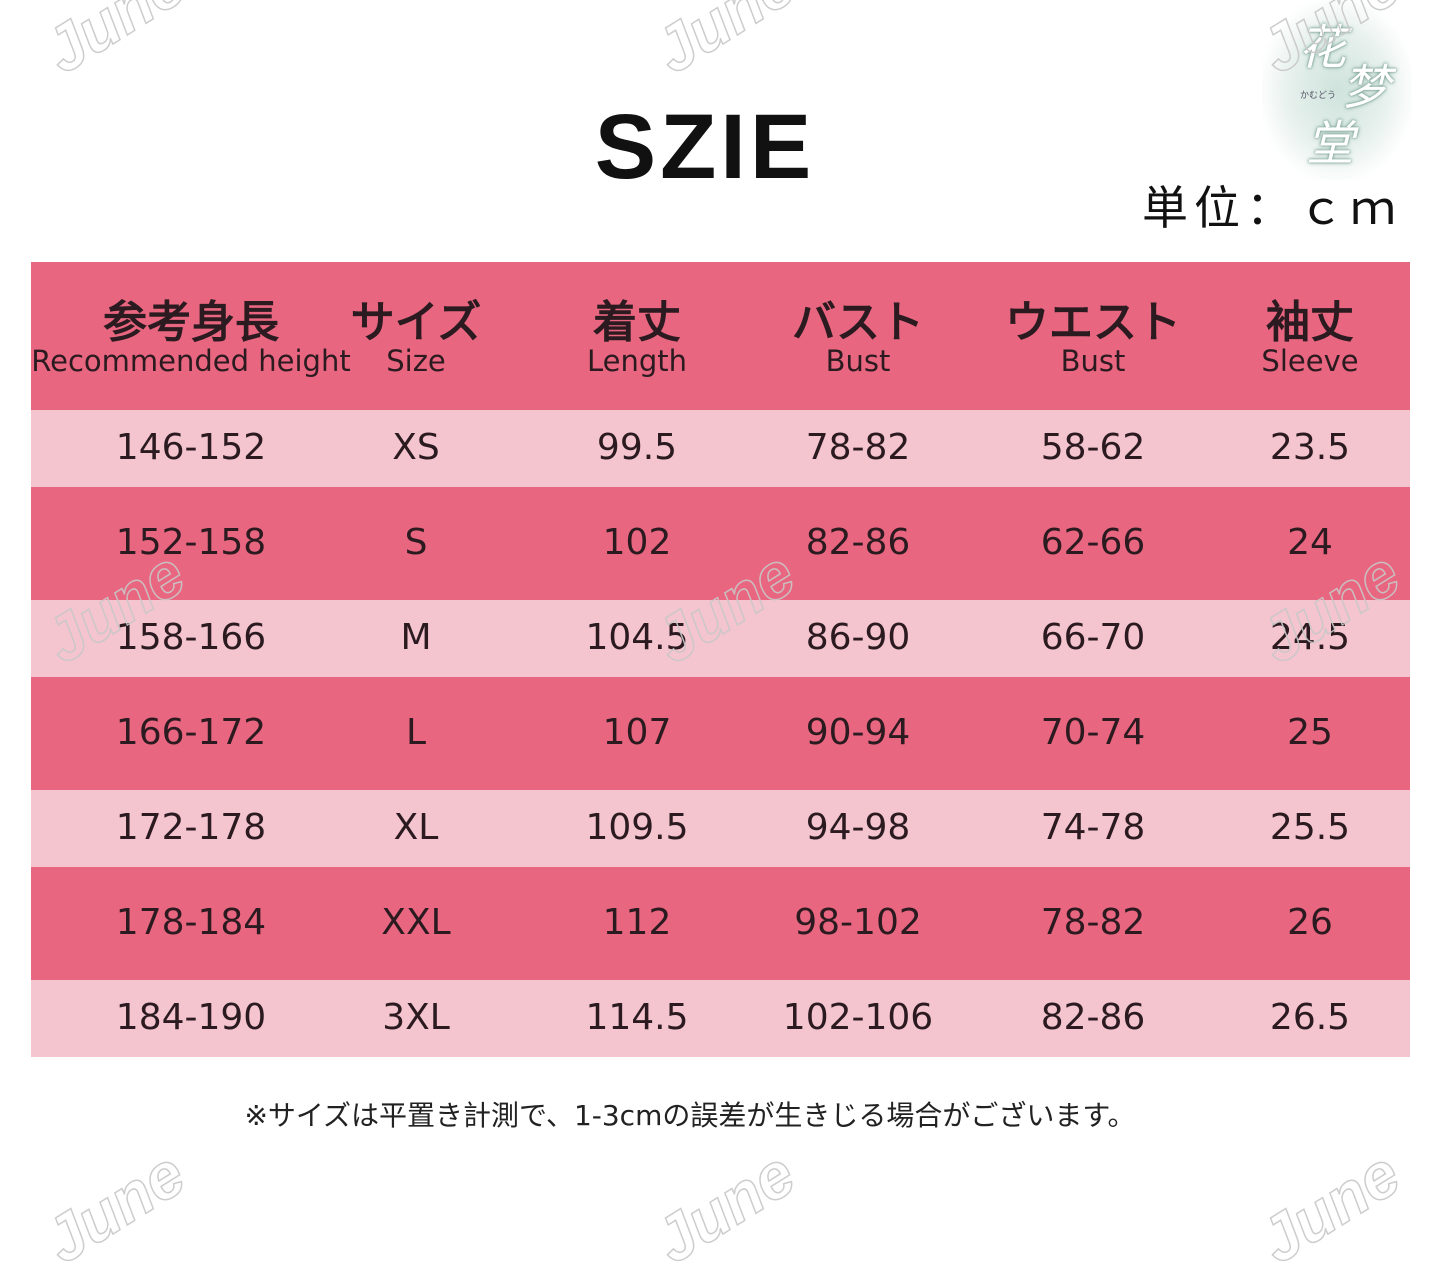 The width and height of the screenshot is (1440, 1278). I want to click on table-row: 184-190 3XL 114.5 102-106 82-86 26.5, so click(720, 1018).